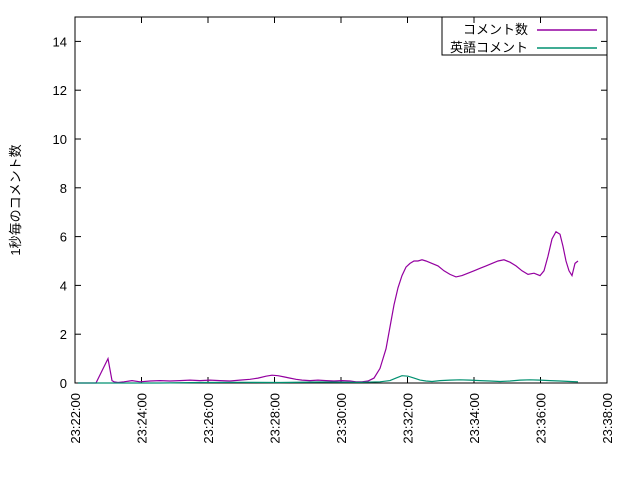 This screenshot has height=480, width=640. I want to click on x-tick-label: 23:32:00, so click(408, 418).